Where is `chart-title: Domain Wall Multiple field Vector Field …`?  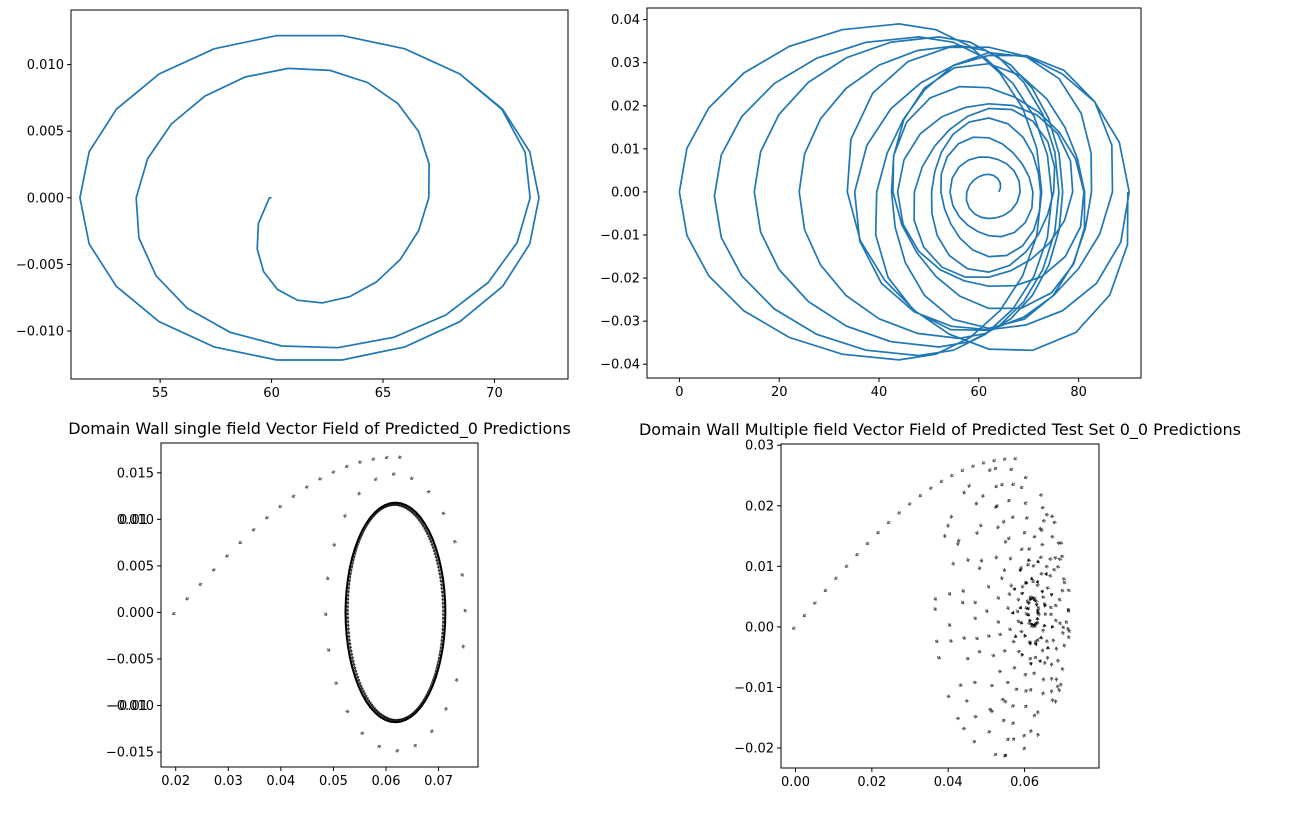 chart-title: Domain Wall Multiple field Vector Field … is located at coordinates (940, 430).